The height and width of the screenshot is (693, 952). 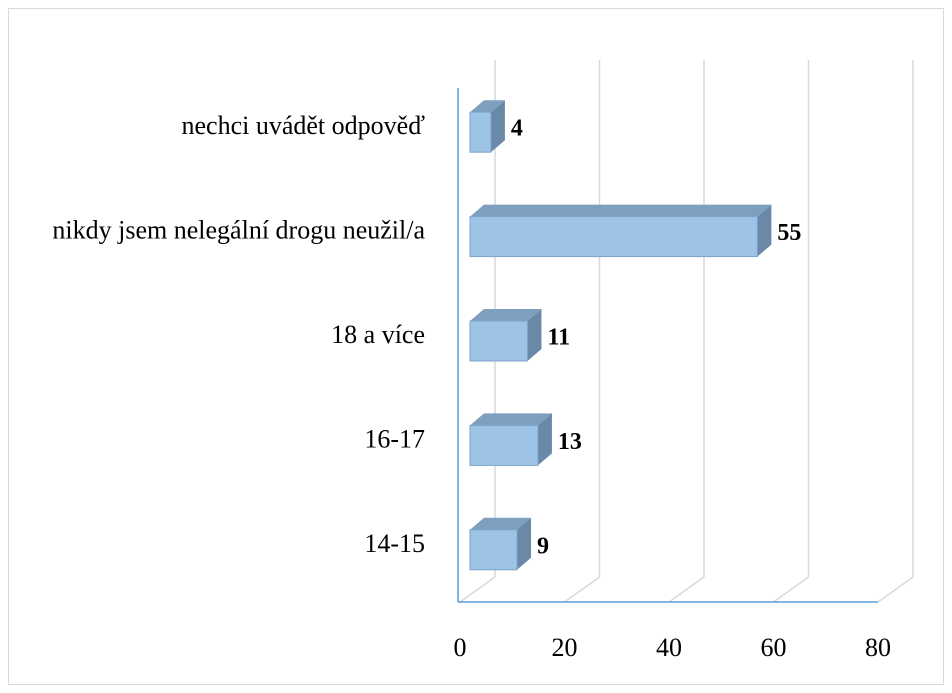 I want to click on category-label: 18 a více, so click(x=378, y=334).